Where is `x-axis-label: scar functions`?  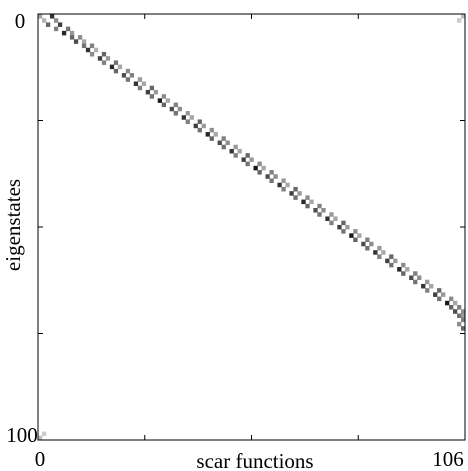
x-axis-label: scar functions is located at coordinates (254, 460).